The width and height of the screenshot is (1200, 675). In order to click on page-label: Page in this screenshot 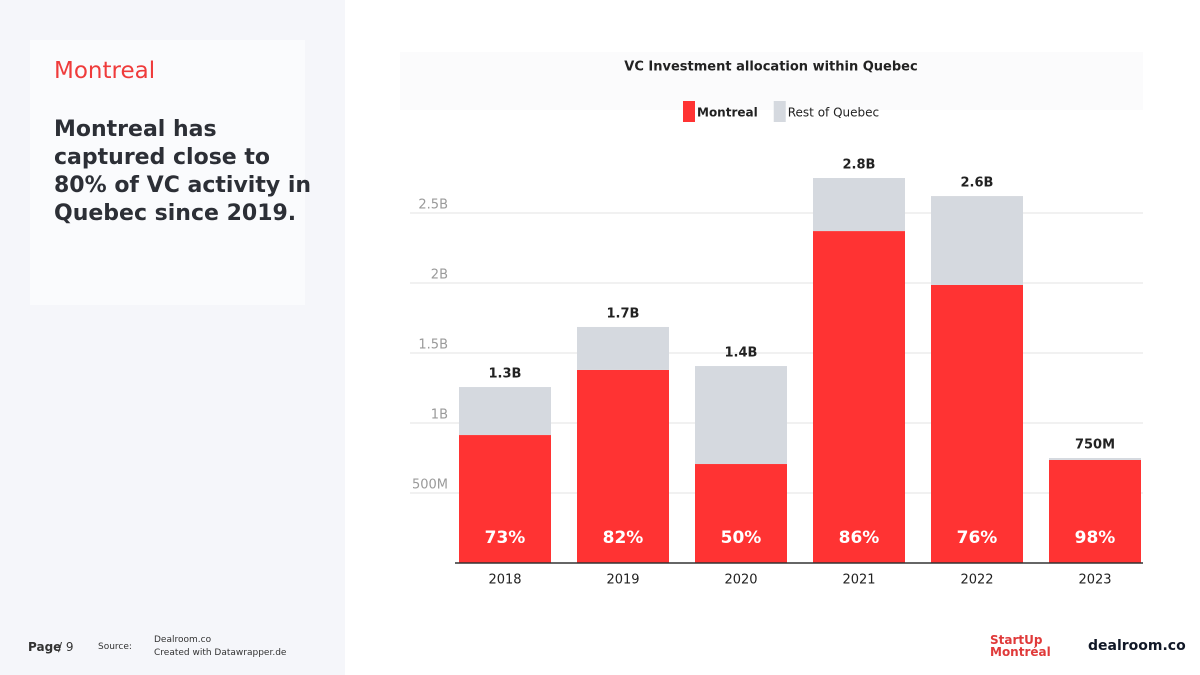, I will do `click(45, 647)`.